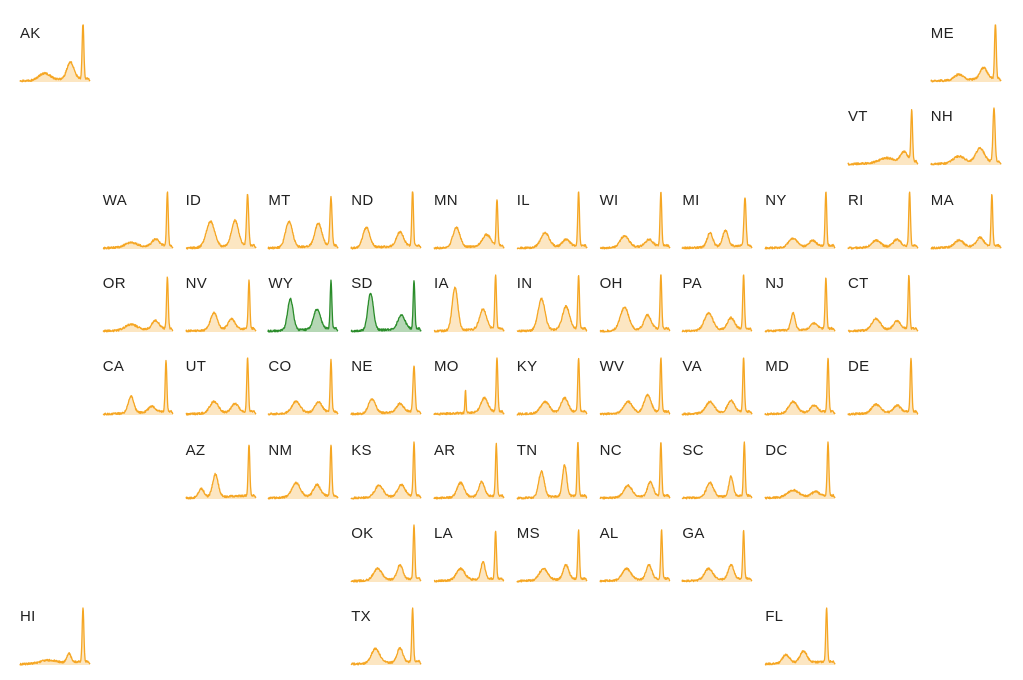  I want to click on state-tile-mn: MN, so click(470, 225).